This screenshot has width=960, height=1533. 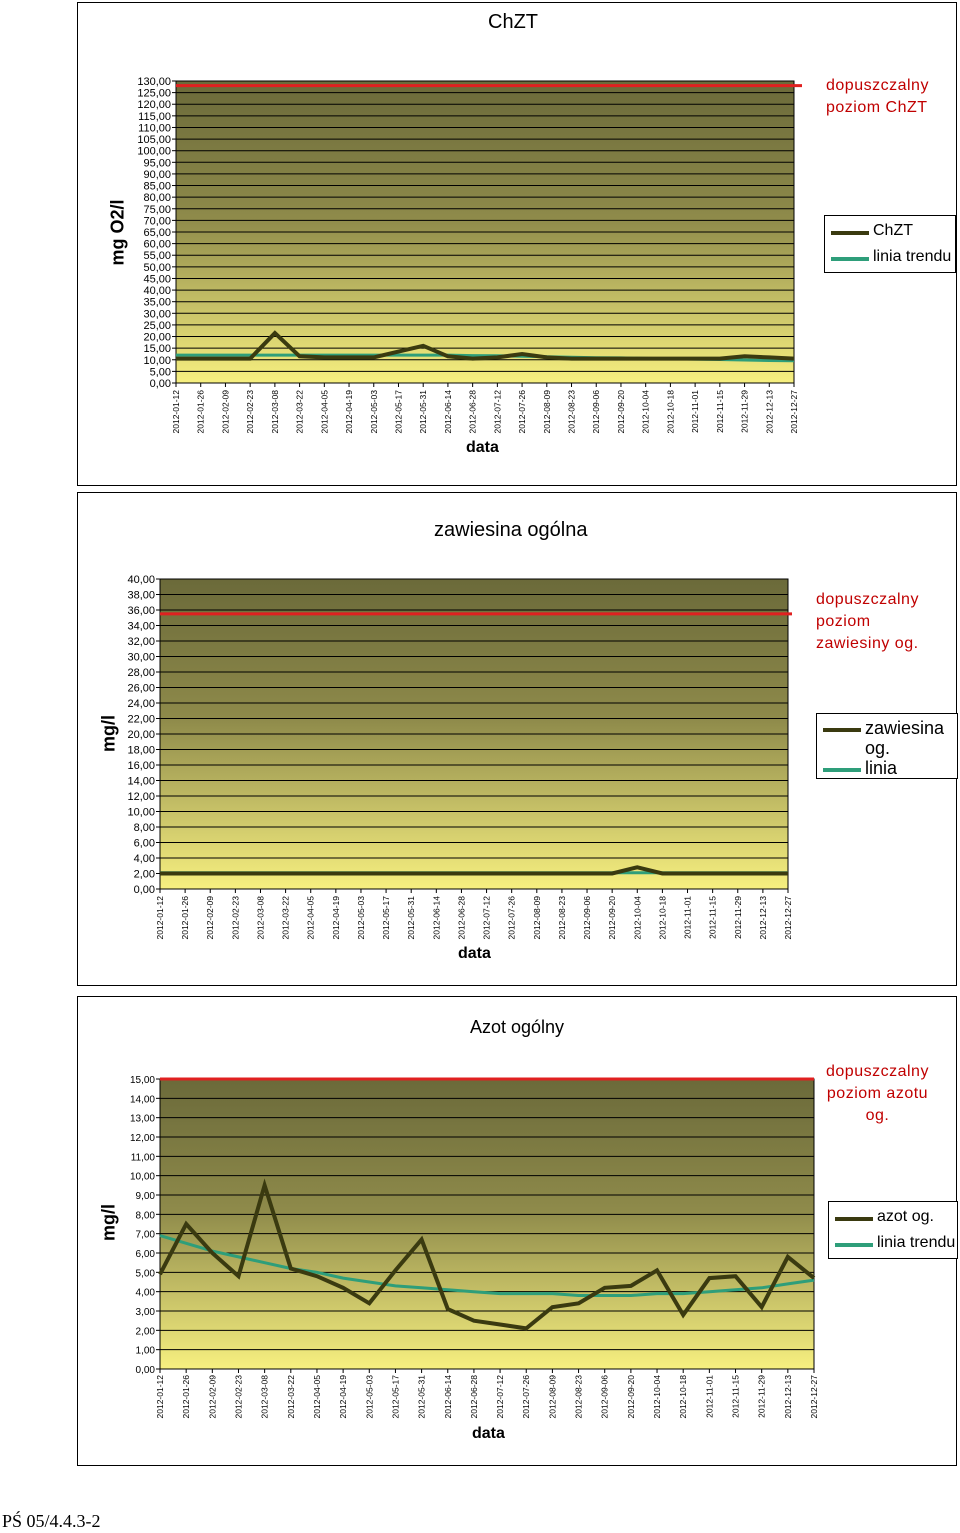 I want to click on y-tick-label: 13,00, so click(x=142, y=1119).